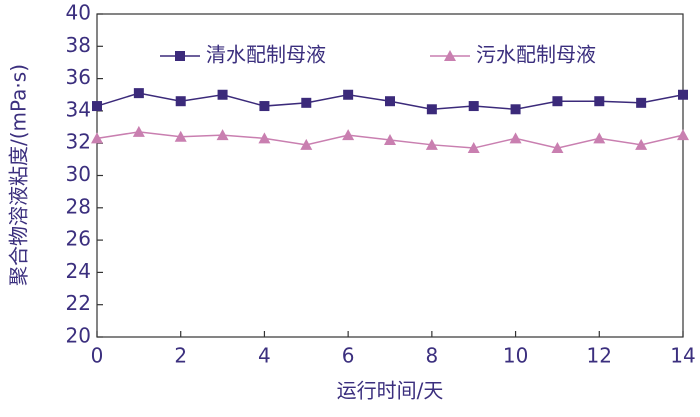  What do you see at coordinates (348, 356) in the screenshot?
I see `x-tick-label: 6` at bounding box center [348, 356].